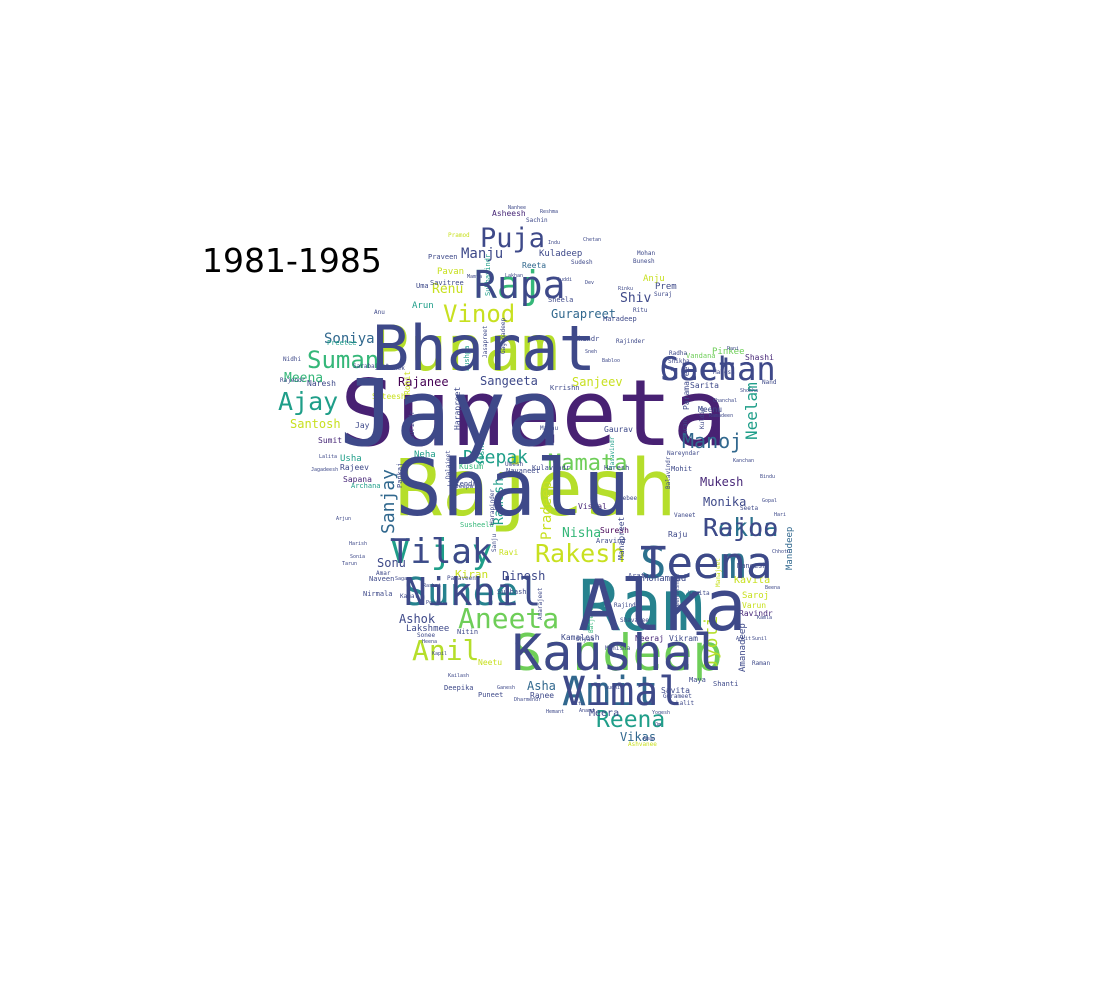  I want to click on word-ashok: Ashok, so click(417, 619).